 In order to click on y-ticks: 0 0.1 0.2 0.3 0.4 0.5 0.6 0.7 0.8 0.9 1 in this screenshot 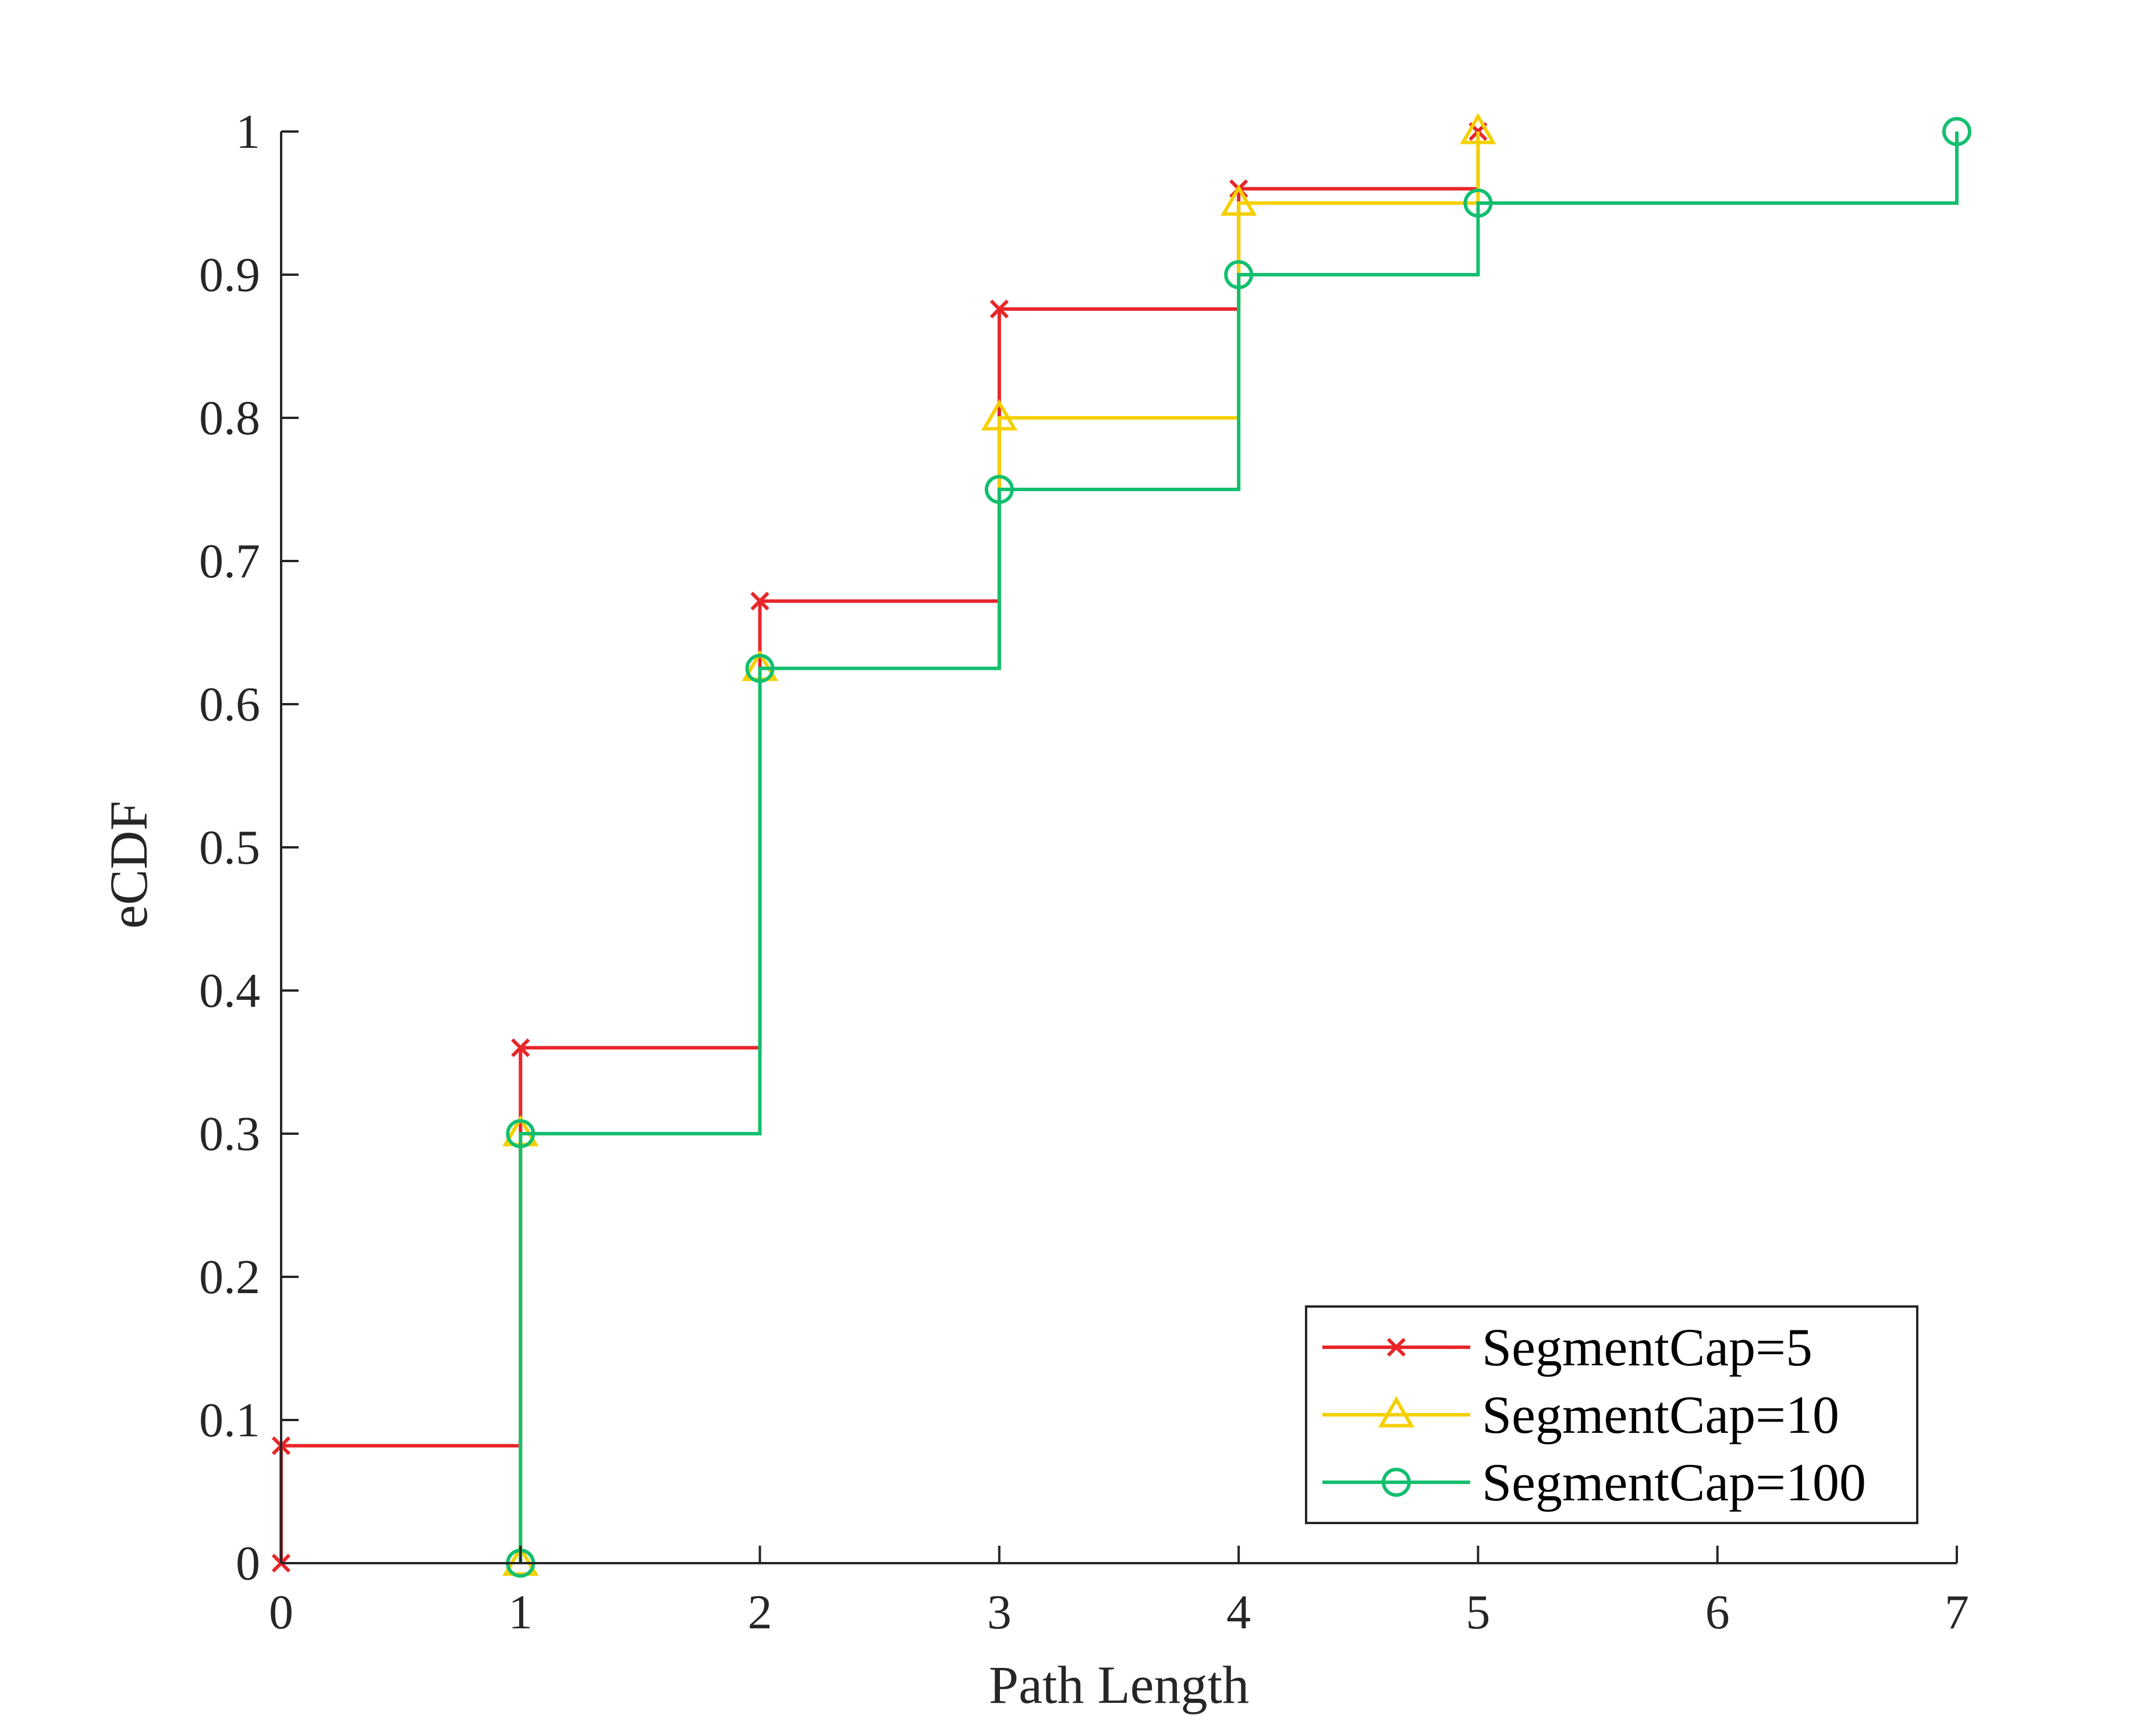, I will do `click(249, 848)`.